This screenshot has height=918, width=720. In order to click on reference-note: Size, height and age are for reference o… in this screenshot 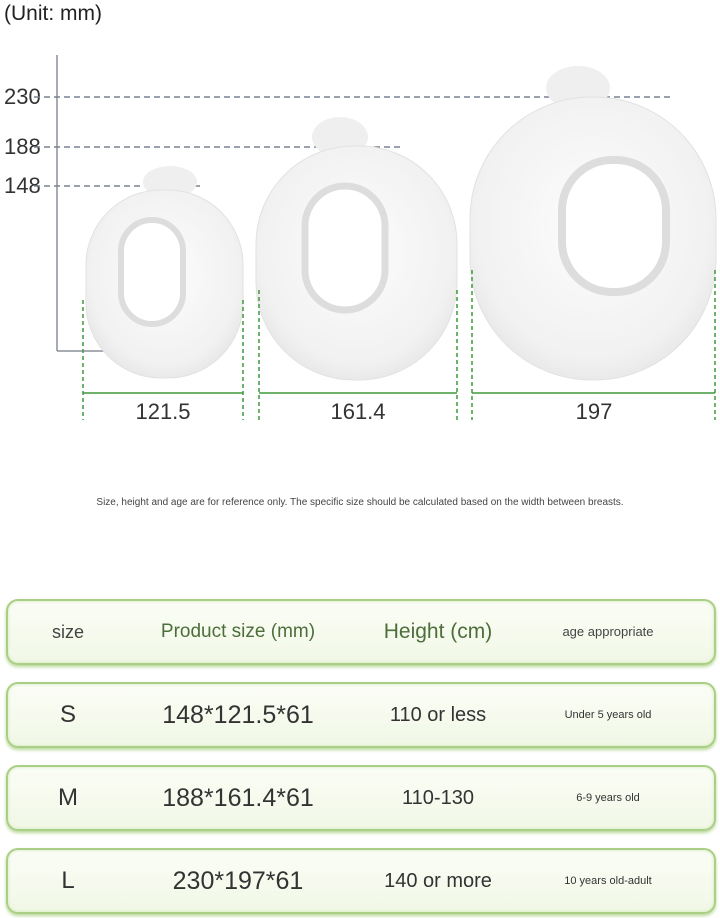, I will do `click(360, 502)`.